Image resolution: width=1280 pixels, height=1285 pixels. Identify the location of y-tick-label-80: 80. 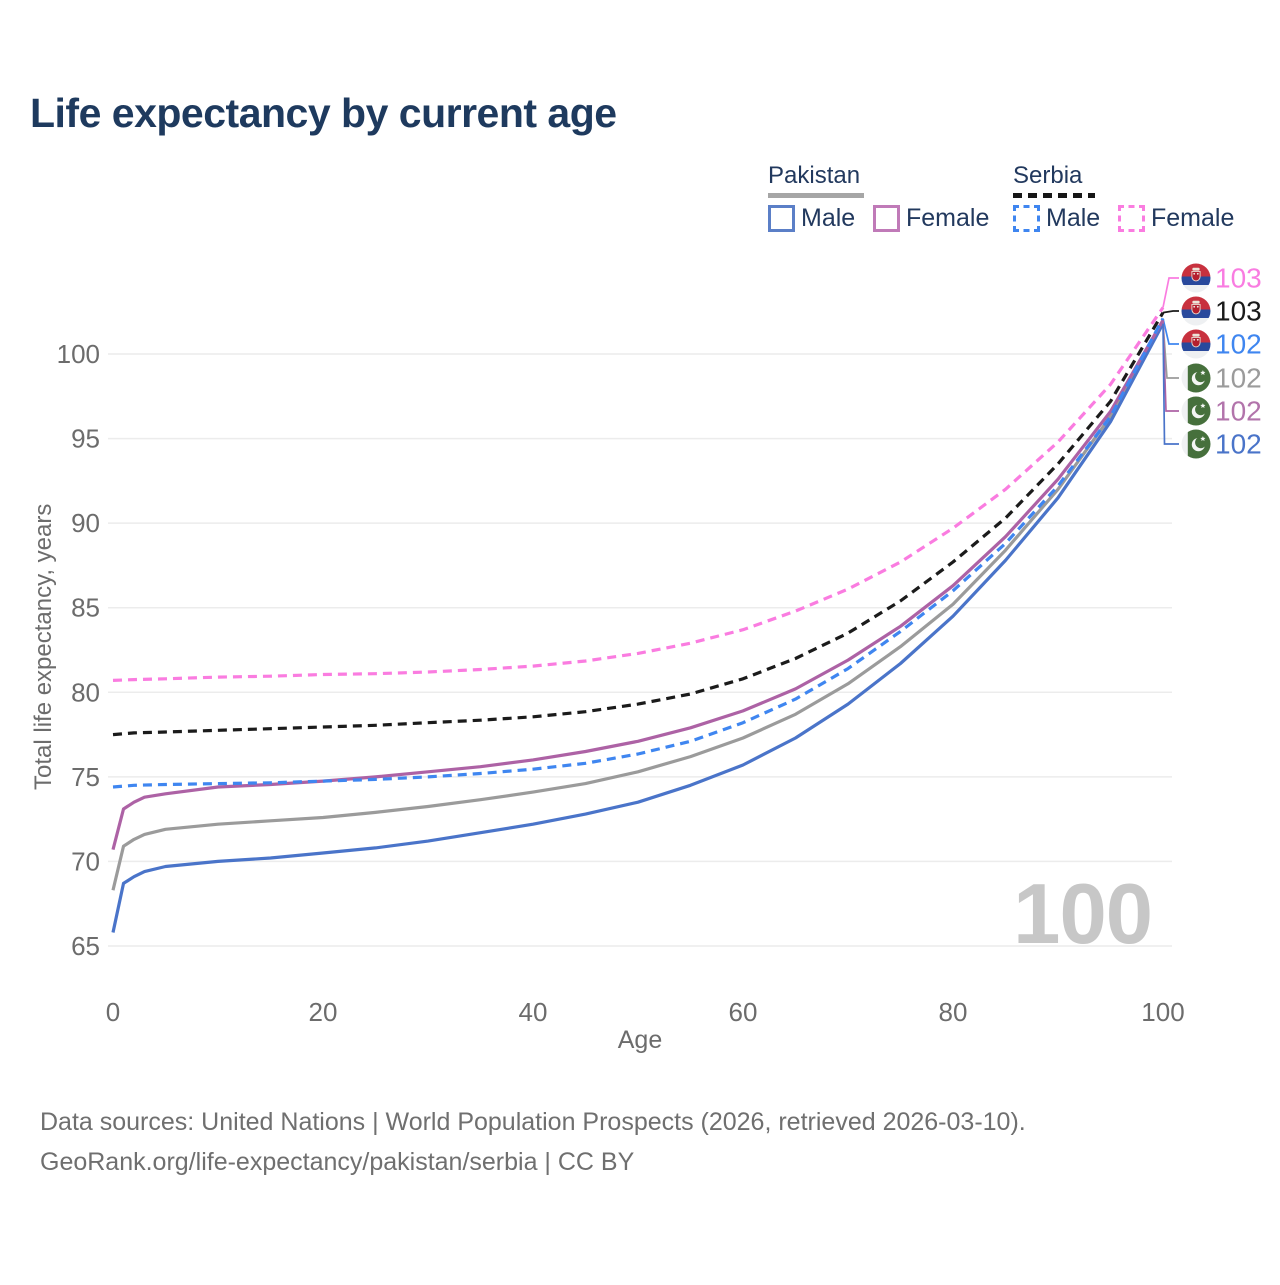
(85, 692).